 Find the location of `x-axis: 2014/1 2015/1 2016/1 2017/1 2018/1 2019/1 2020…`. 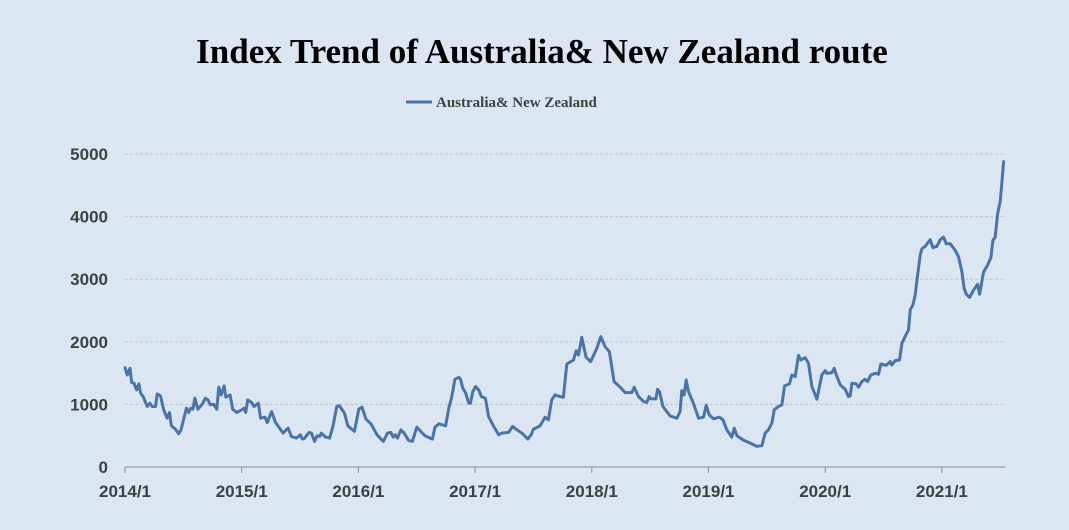

x-axis: 2014/1 2015/1 2016/1 2017/1 2018/1 2019/1 2020… is located at coordinates (552, 483).